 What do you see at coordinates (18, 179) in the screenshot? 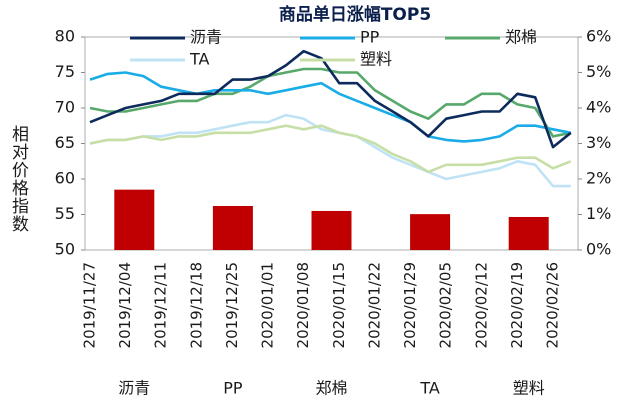
I see `y-axis-label: 相对价格指数` at bounding box center [18, 179].